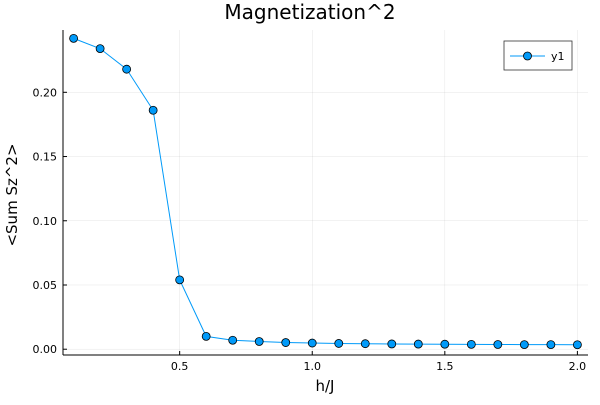 This screenshot has height=405, width=600. What do you see at coordinates (45, 285) in the screenshot?
I see `y-tick-label: 0.05` at bounding box center [45, 285].